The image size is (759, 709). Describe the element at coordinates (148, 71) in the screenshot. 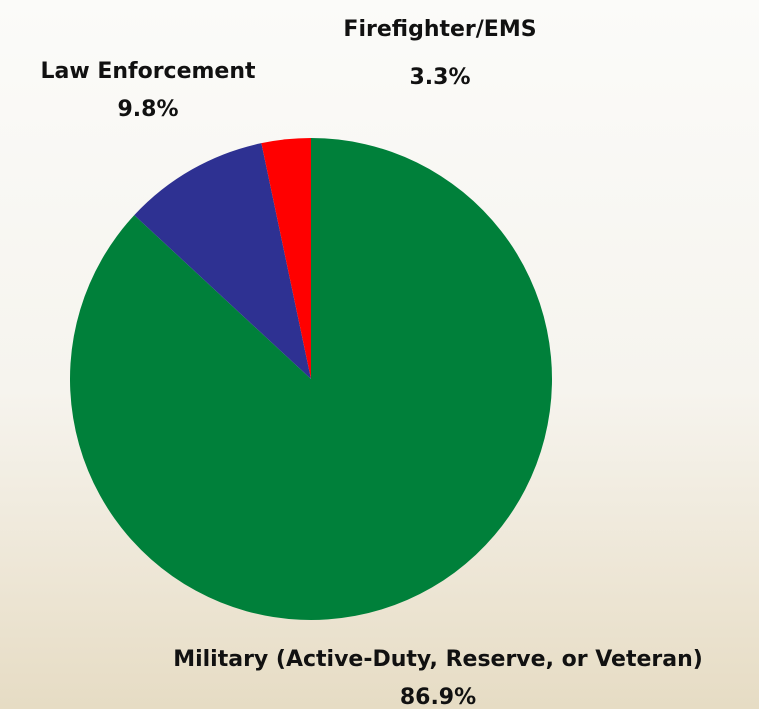

I see `slice-label: Law Enforcement` at that location.